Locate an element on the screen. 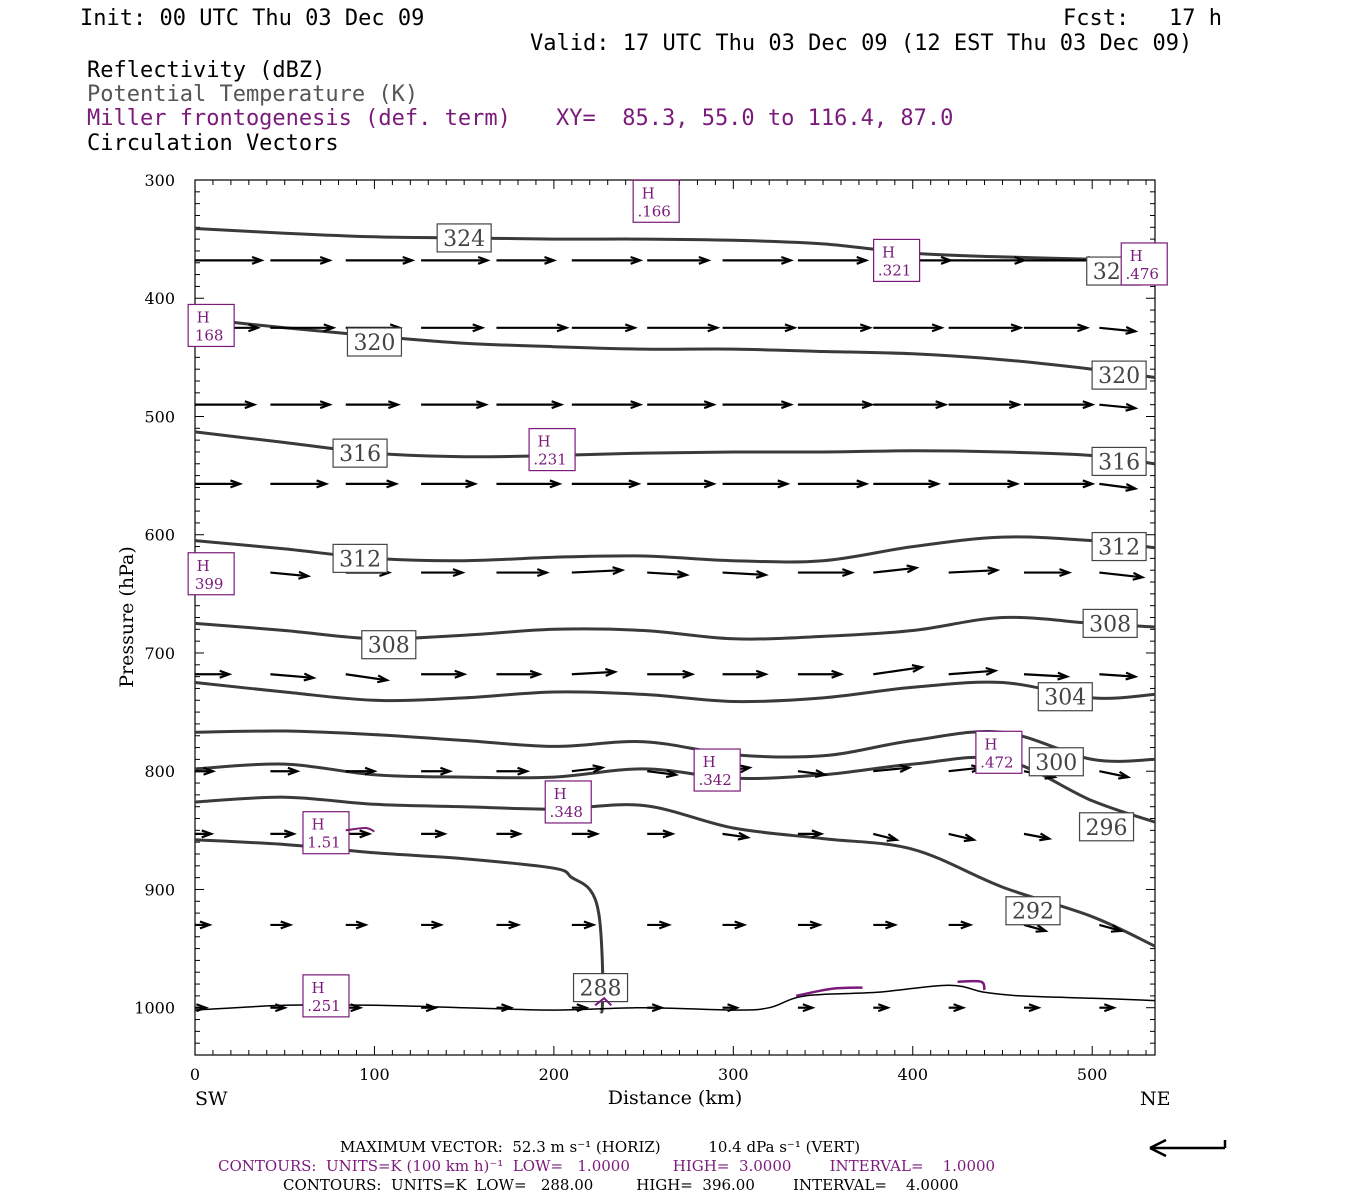  fronto-maximum-value: .472 is located at coordinates (996, 762).